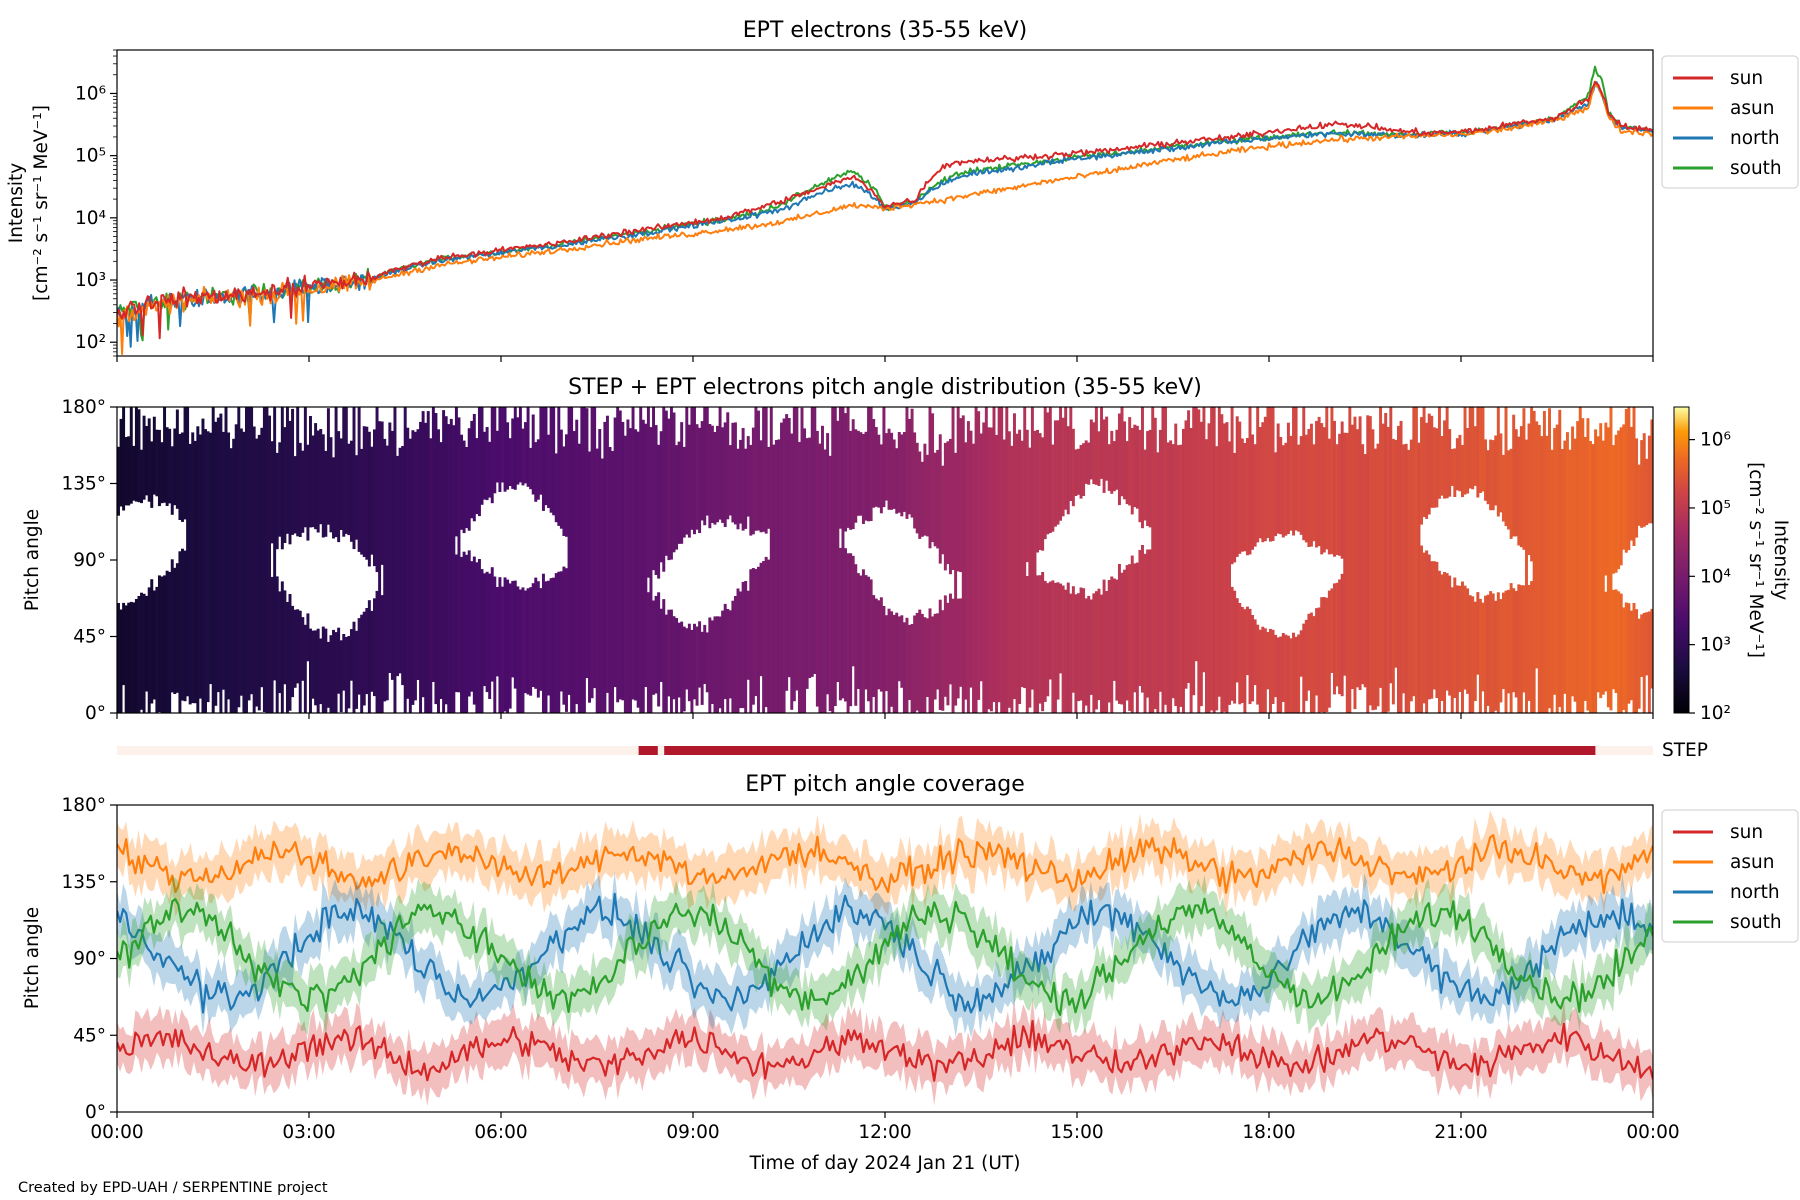 This screenshot has height=1200, width=1800. Describe the element at coordinates (648, 750) in the screenshot. I see `step-interval` at that location.